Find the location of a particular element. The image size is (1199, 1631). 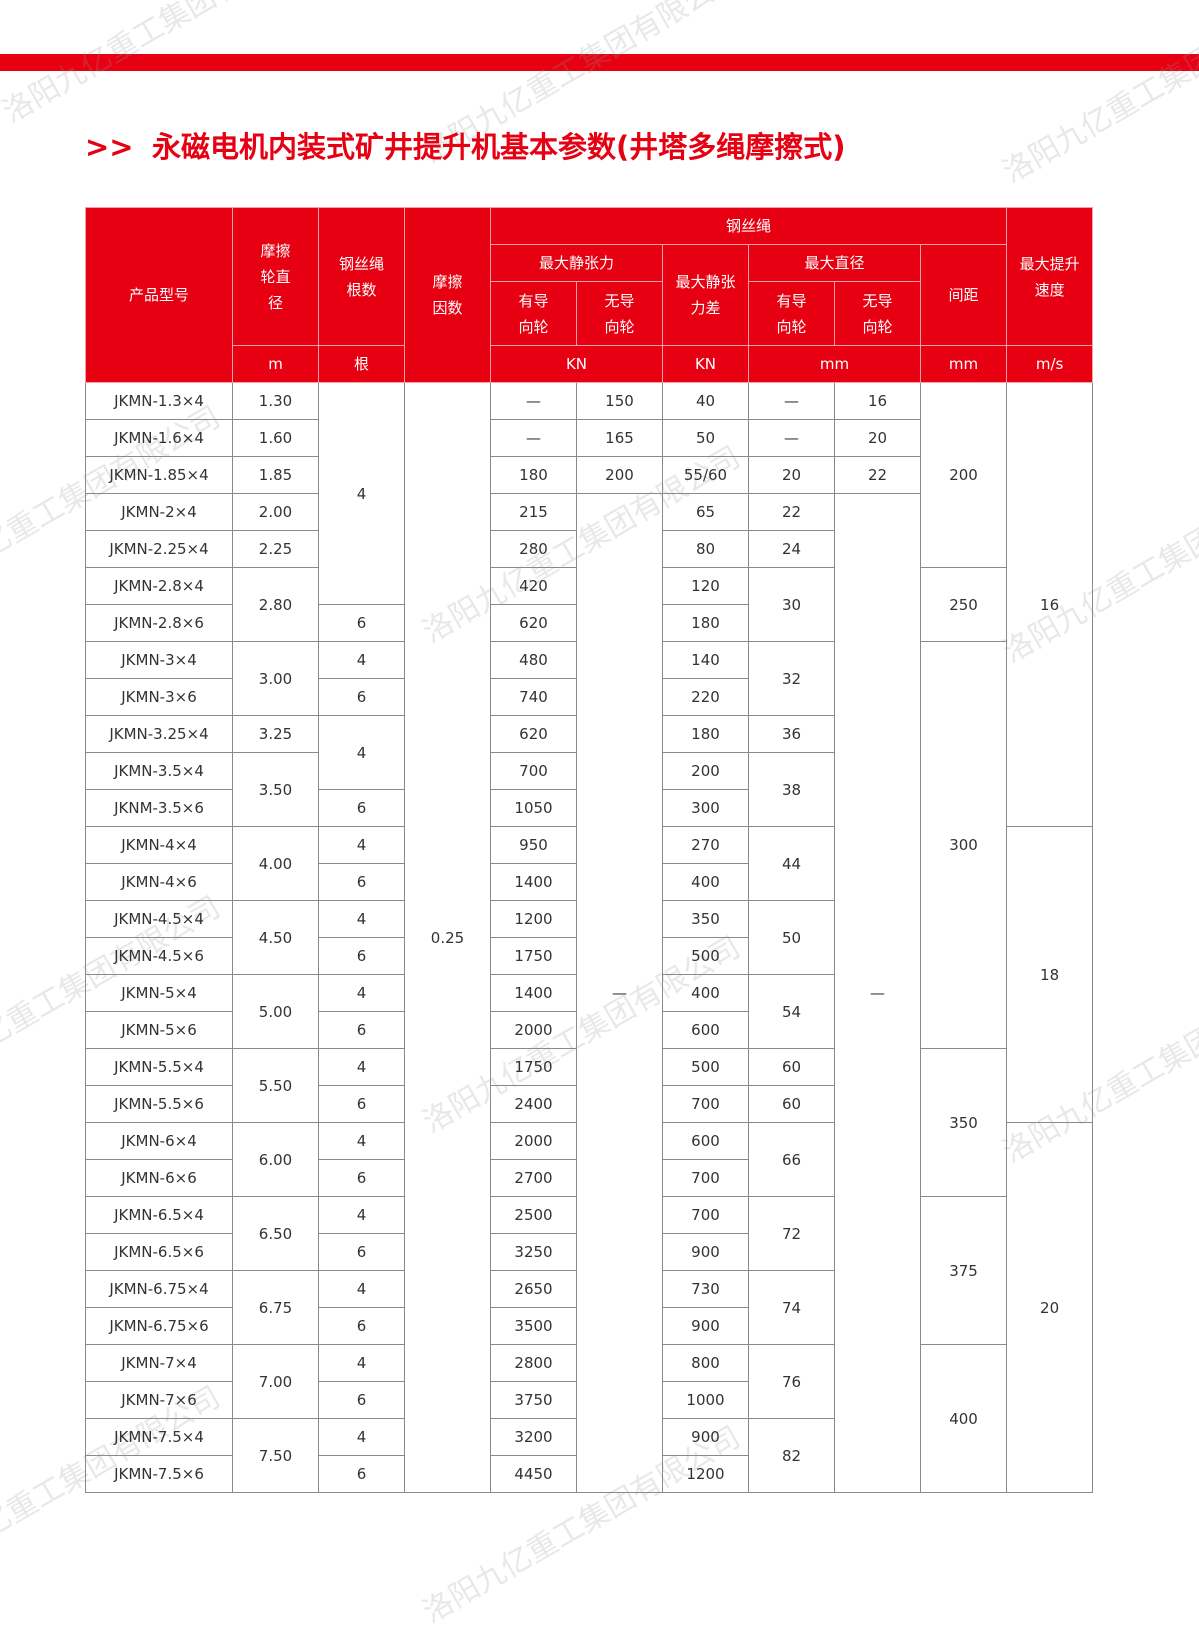

table-row: JKMN-6×6 6 2700 700 is located at coordinates (589, 1178).